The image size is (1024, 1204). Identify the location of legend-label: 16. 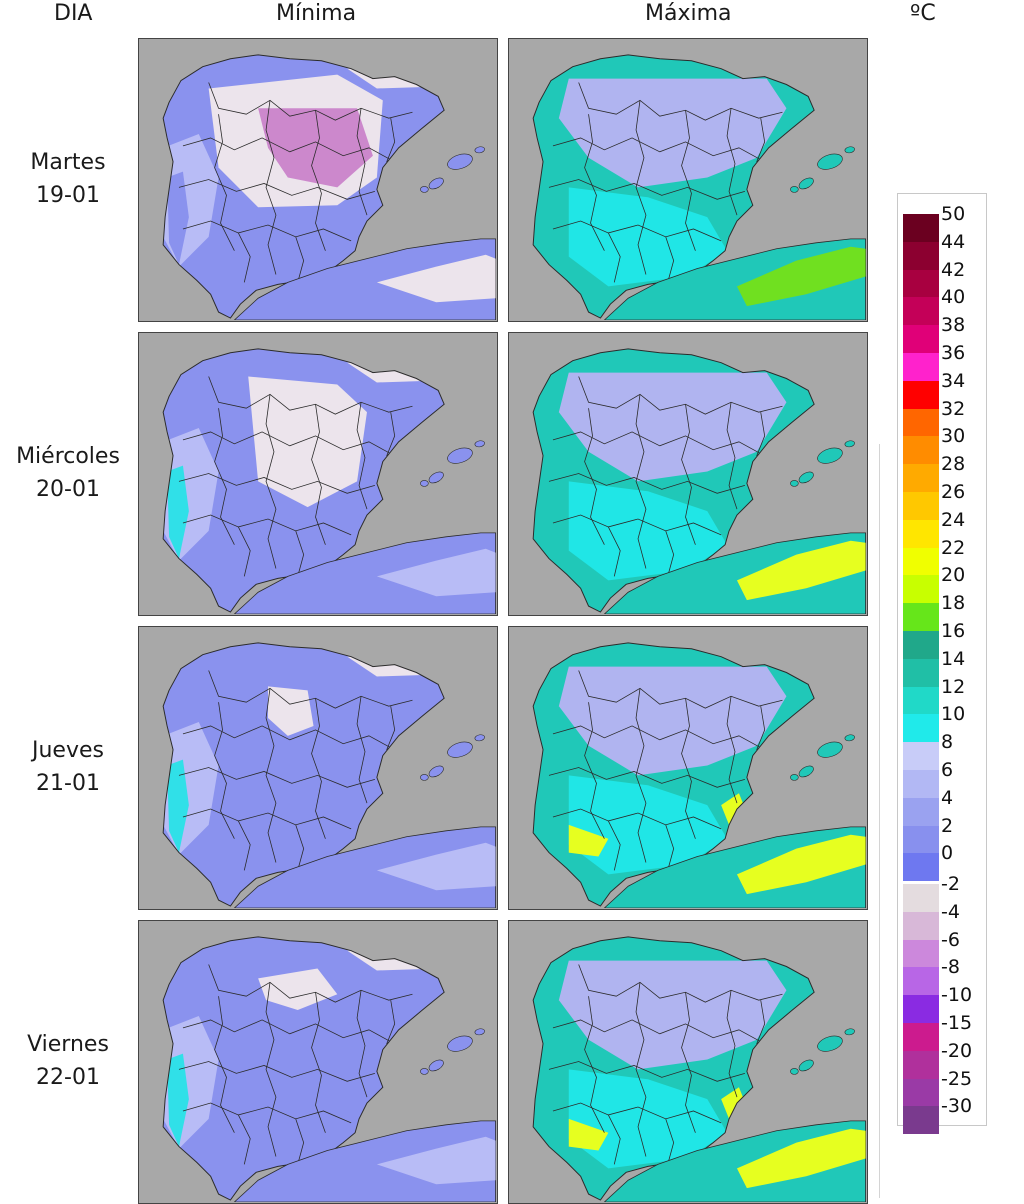
(953, 631).